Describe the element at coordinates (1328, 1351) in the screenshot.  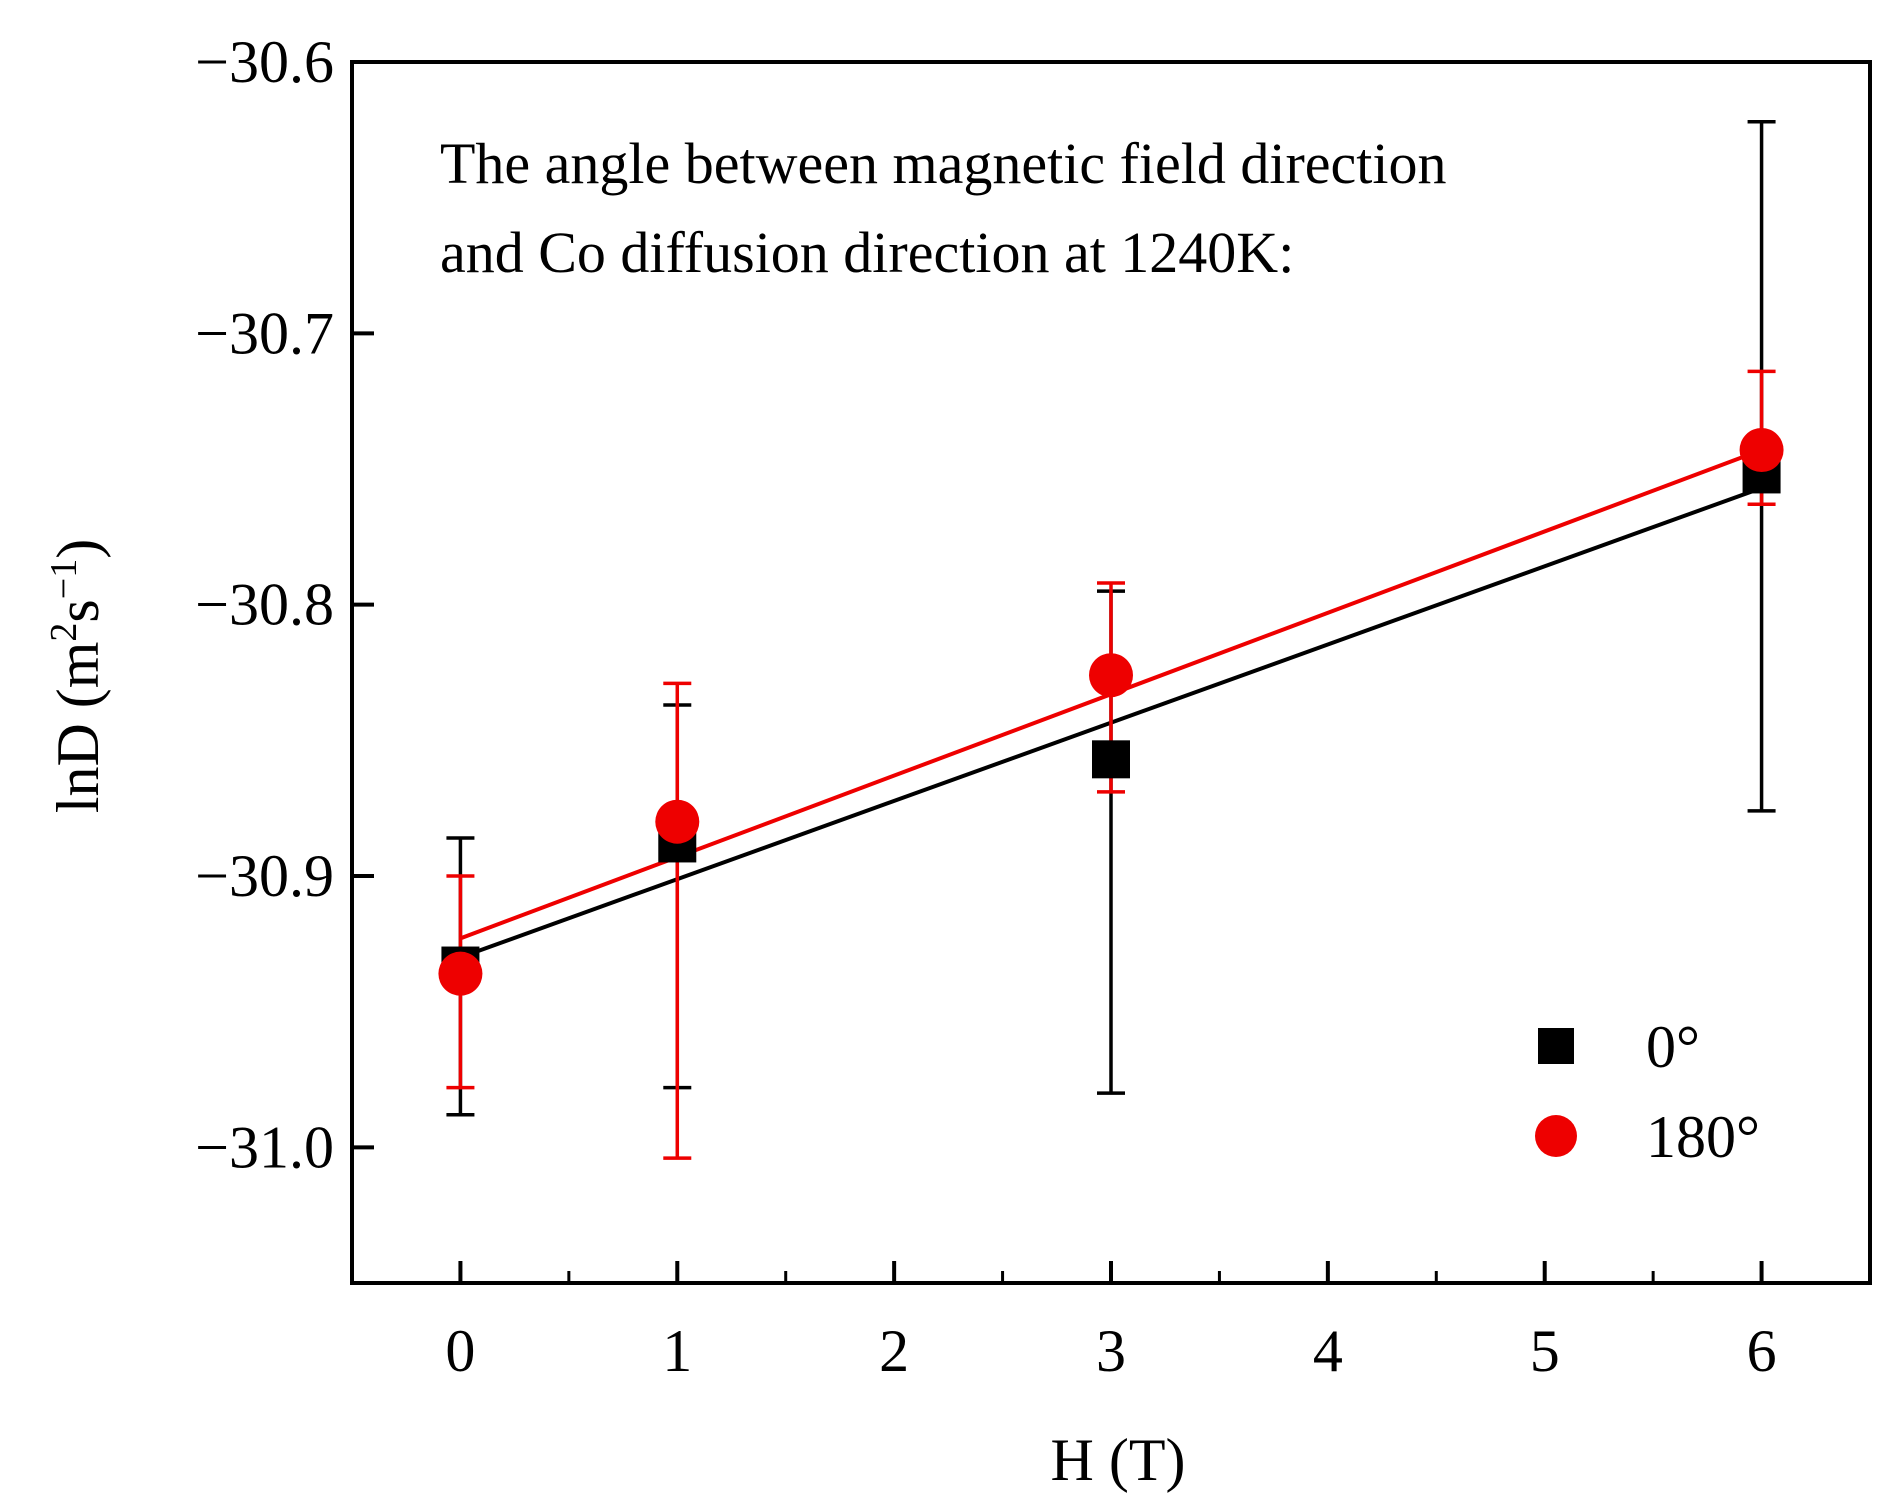
I see `x-tick-label: 4` at that location.